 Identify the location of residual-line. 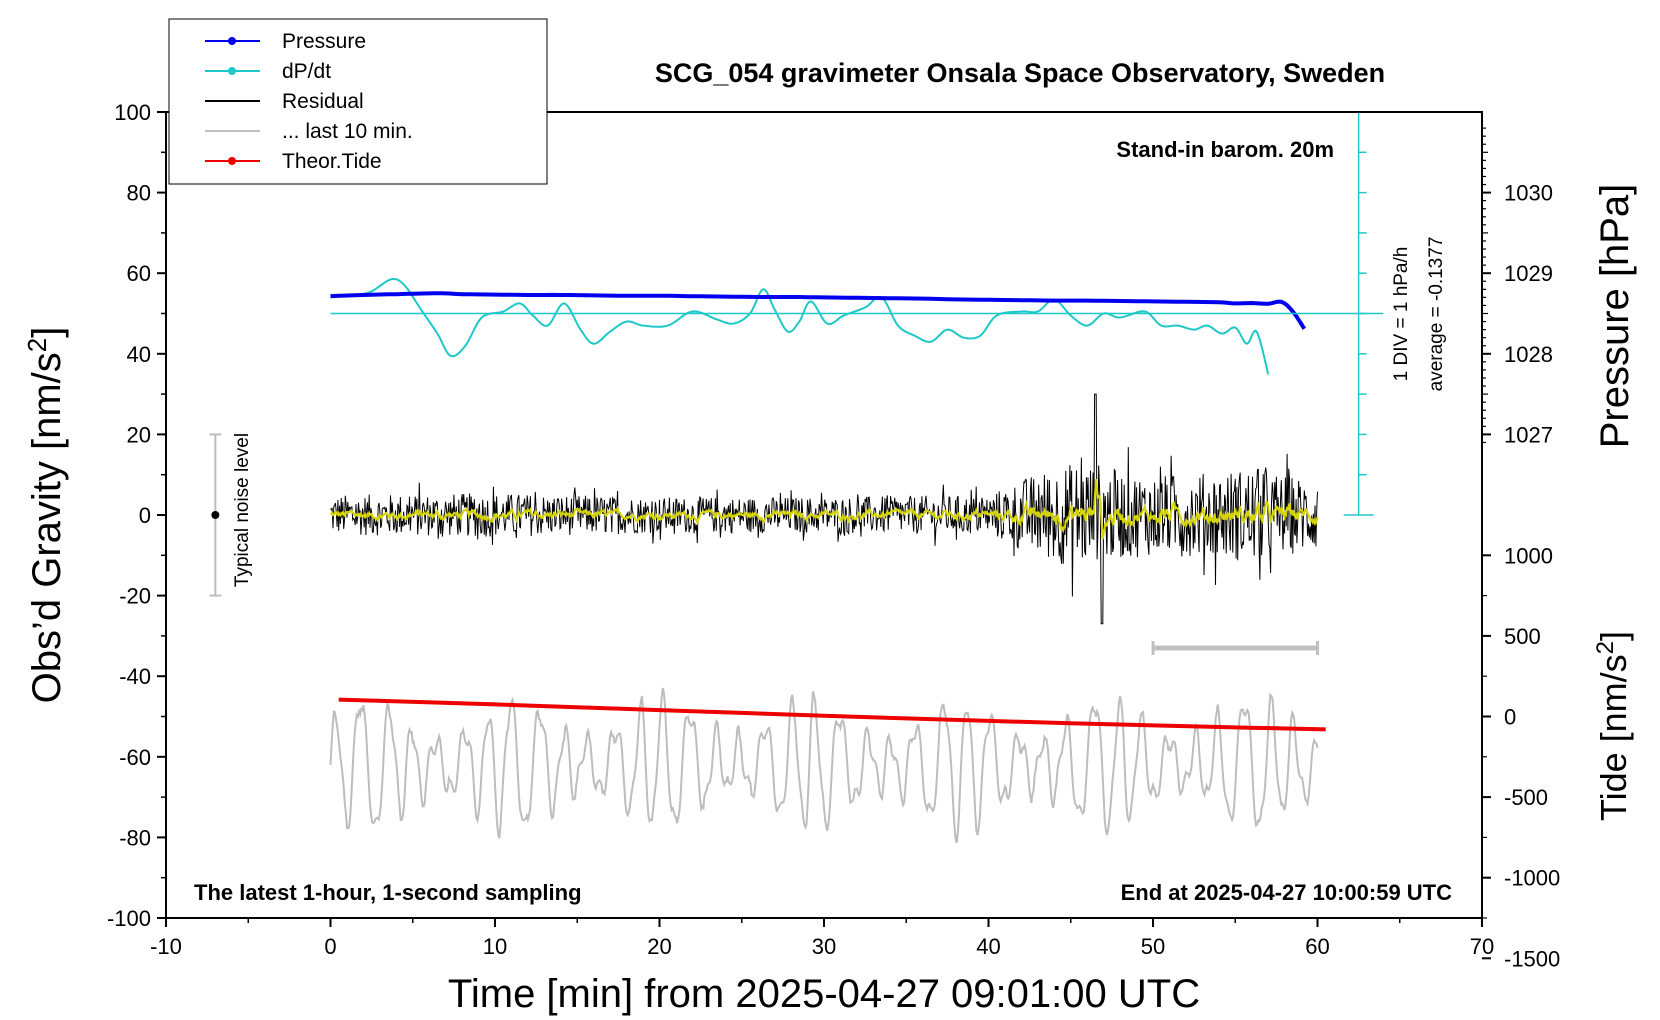
(824, 509).